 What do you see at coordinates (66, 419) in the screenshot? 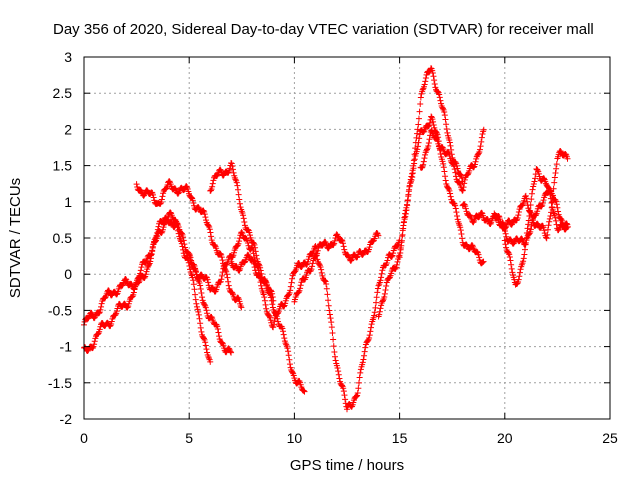
I see `y-tick-label: -2` at bounding box center [66, 419].